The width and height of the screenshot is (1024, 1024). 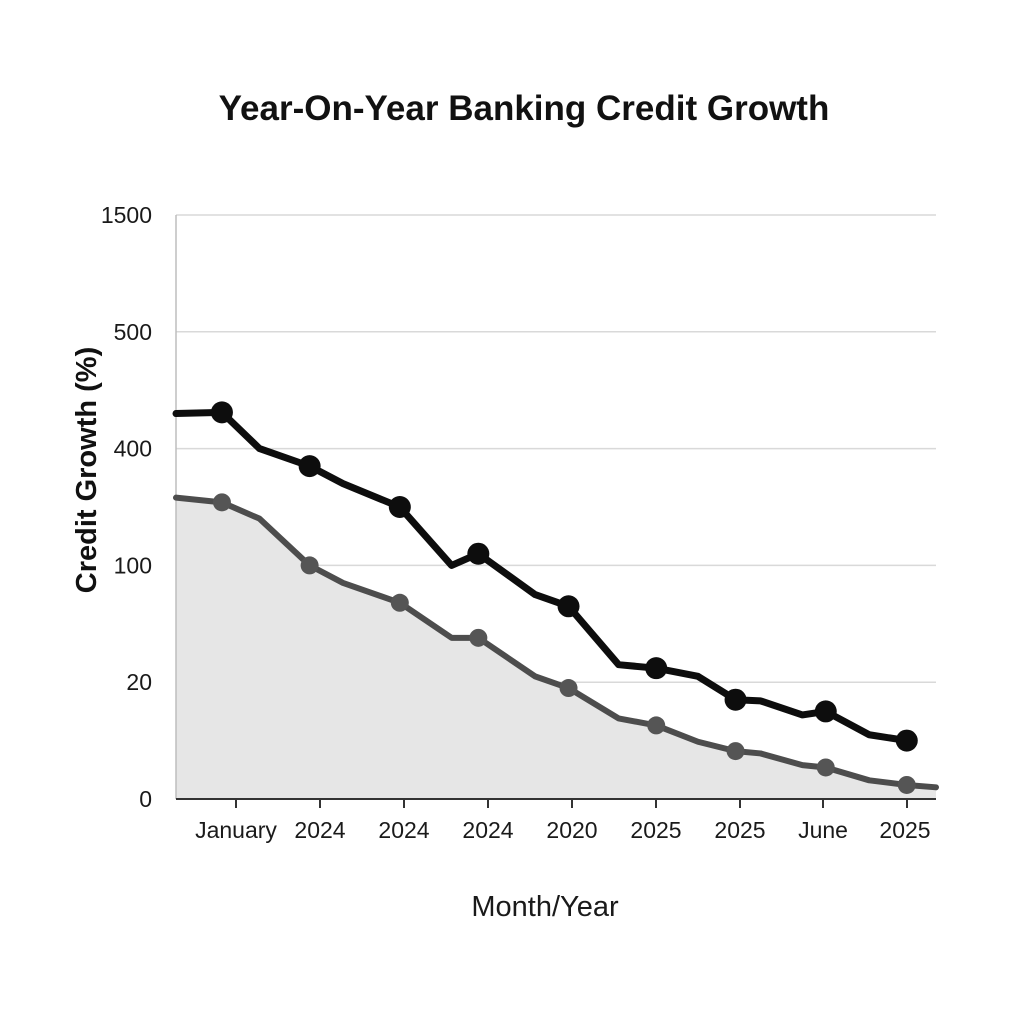 I want to click on x-tick-labels: January 2024 2024 2024 2020 2025 2025 June 2025, so click(x=563, y=830).